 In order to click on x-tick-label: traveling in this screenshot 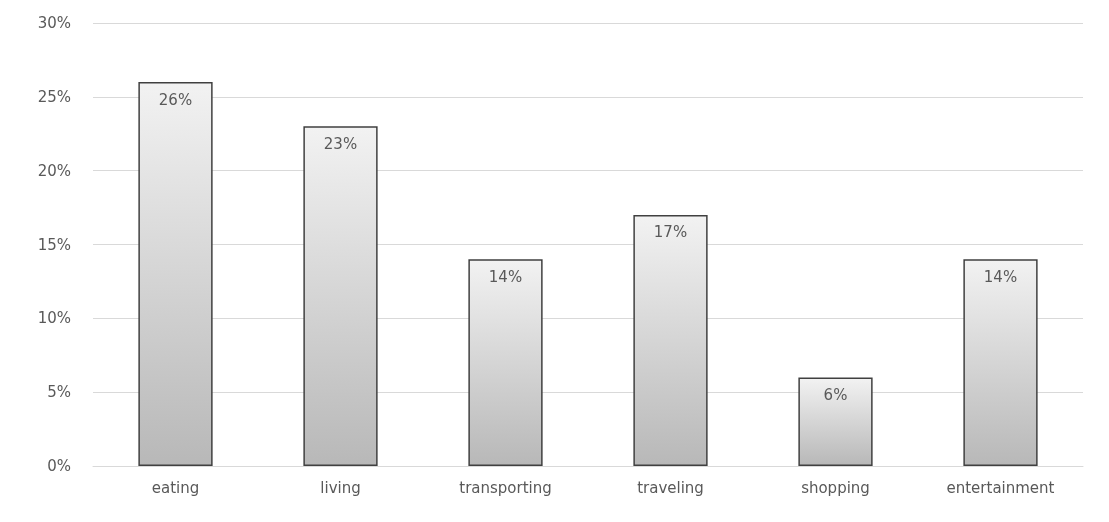, I will do `click(670, 487)`.